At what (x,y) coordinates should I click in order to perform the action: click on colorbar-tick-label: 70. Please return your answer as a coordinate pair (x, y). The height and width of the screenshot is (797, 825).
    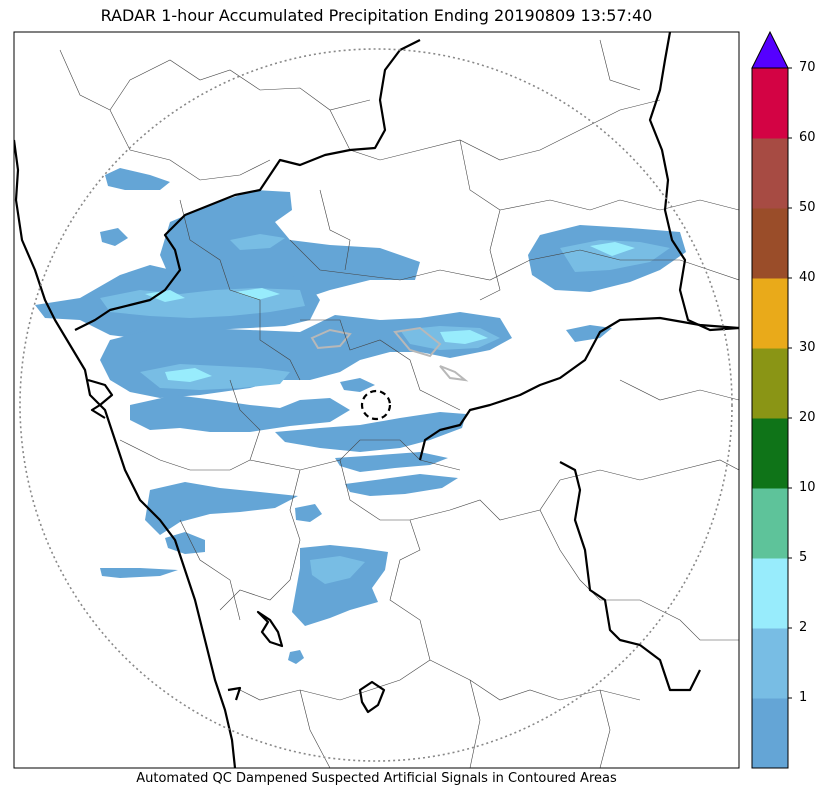
    Looking at the image, I should click on (807, 67).